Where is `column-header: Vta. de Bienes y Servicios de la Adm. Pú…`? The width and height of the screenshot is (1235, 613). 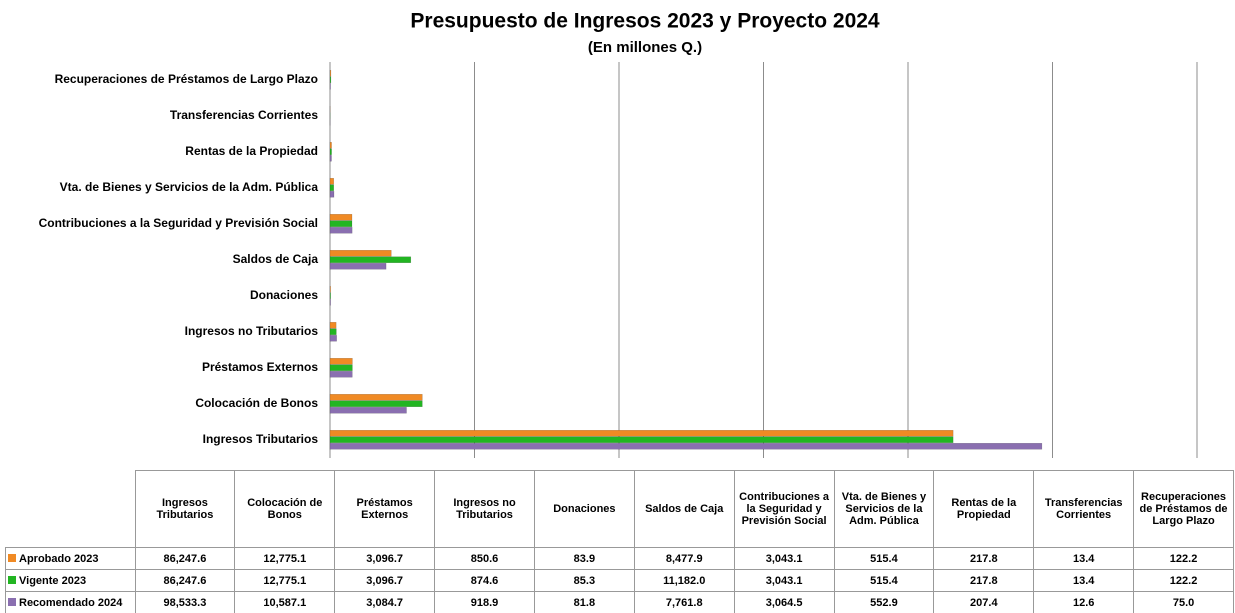
column-header: Vta. de Bienes y Servicios de la Adm. Pú… is located at coordinates (884, 509).